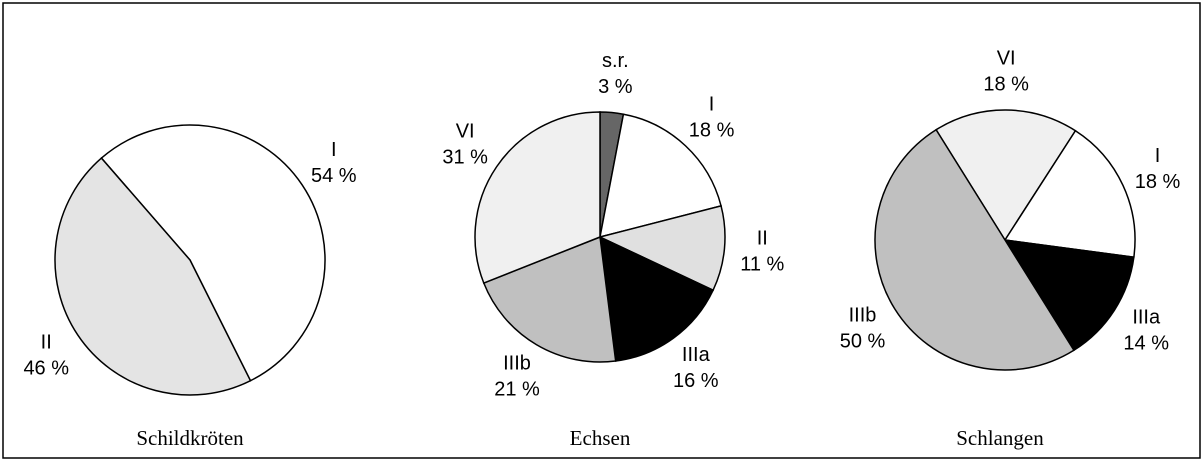 The height and width of the screenshot is (461, 1204). Describe the element at coordinates (696, 381) in the screenshot. I see `slice-value: 16 %` at that location.